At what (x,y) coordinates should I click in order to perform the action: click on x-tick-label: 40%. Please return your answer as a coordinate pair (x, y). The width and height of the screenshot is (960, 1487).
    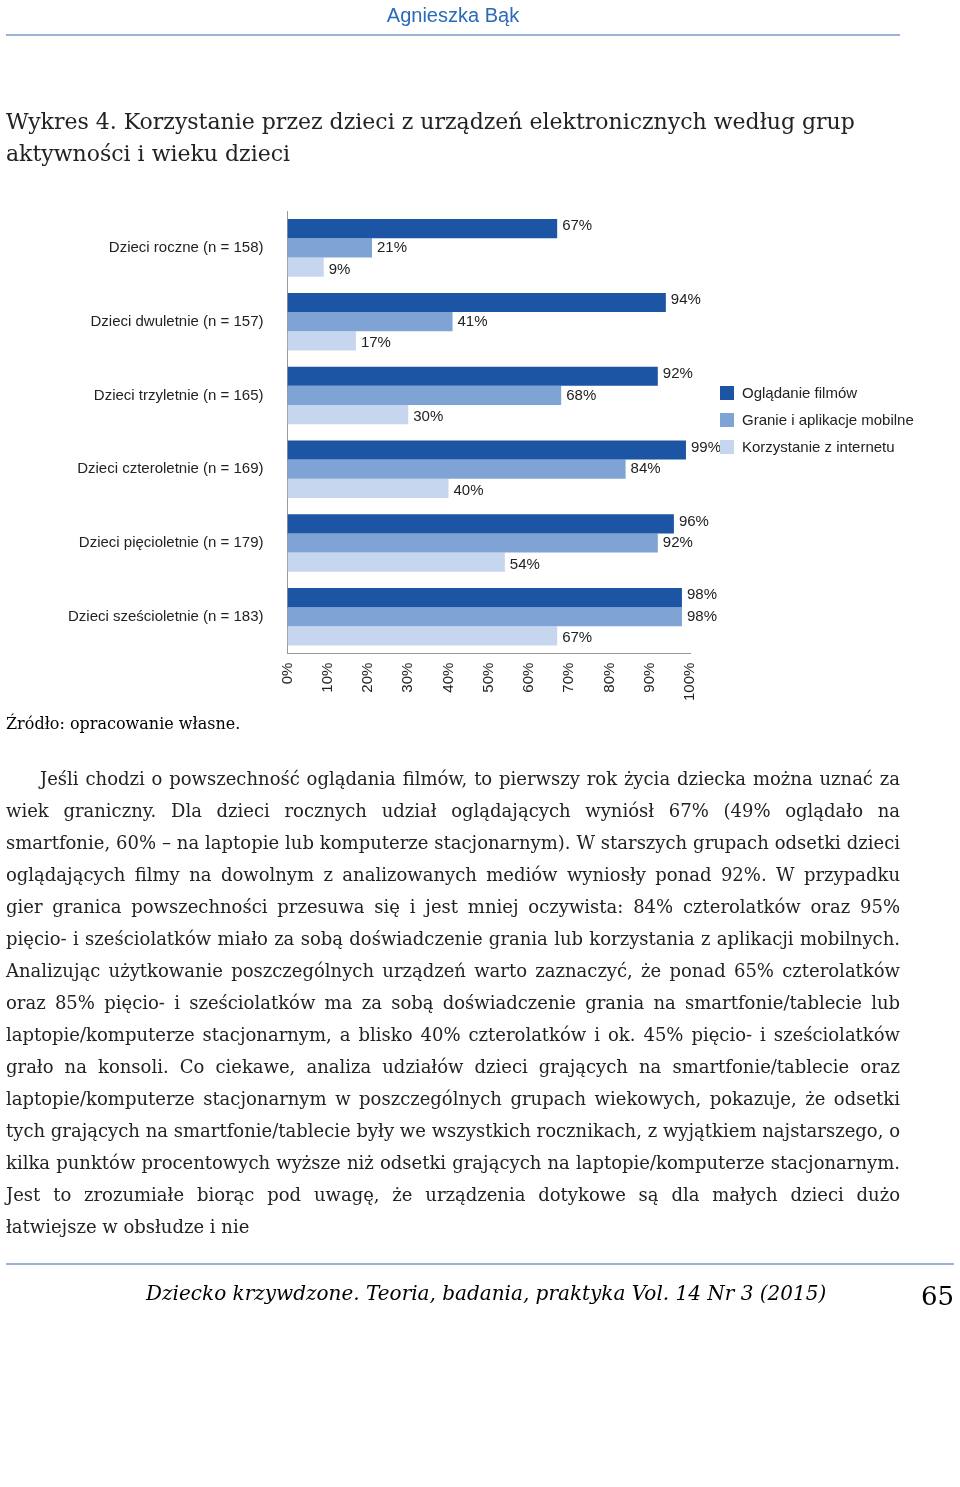
    Looking at the image, I should click on (447, 677).